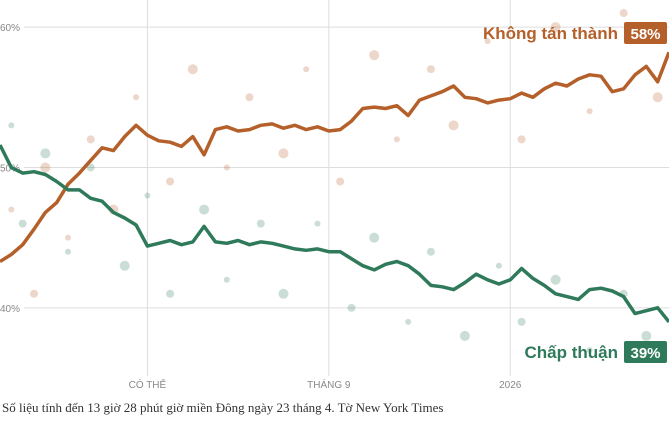  Describe the element at coordinates (510, 385) in the screenshot. I see `x-tick-label: 2026` at that location.